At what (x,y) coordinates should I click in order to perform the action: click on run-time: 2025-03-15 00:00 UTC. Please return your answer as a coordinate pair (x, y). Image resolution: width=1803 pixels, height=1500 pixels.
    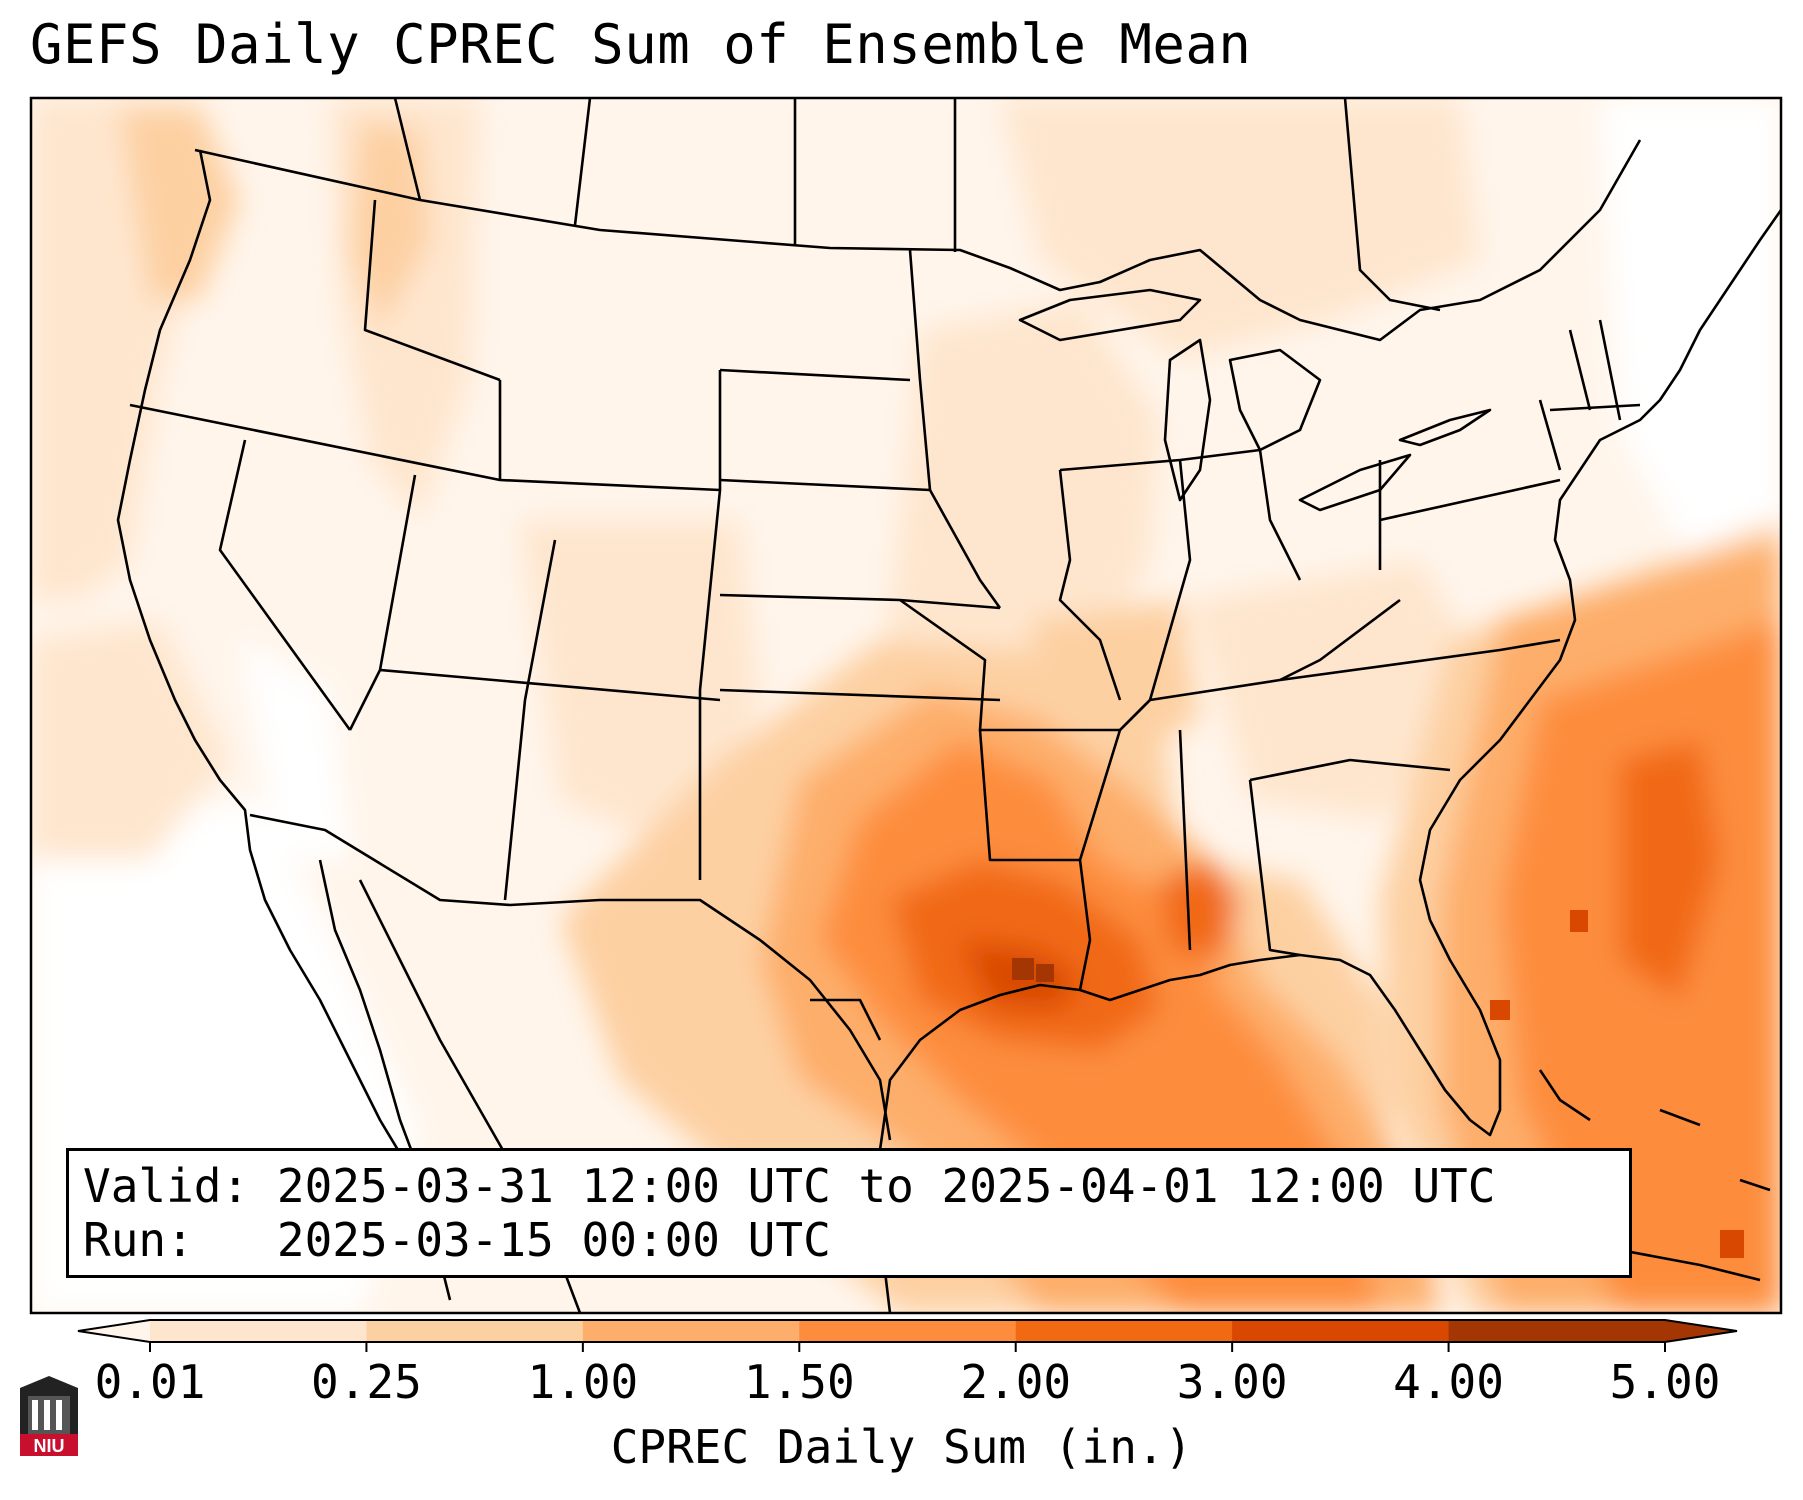
    Looking at the image, I should click on (553, 1240).